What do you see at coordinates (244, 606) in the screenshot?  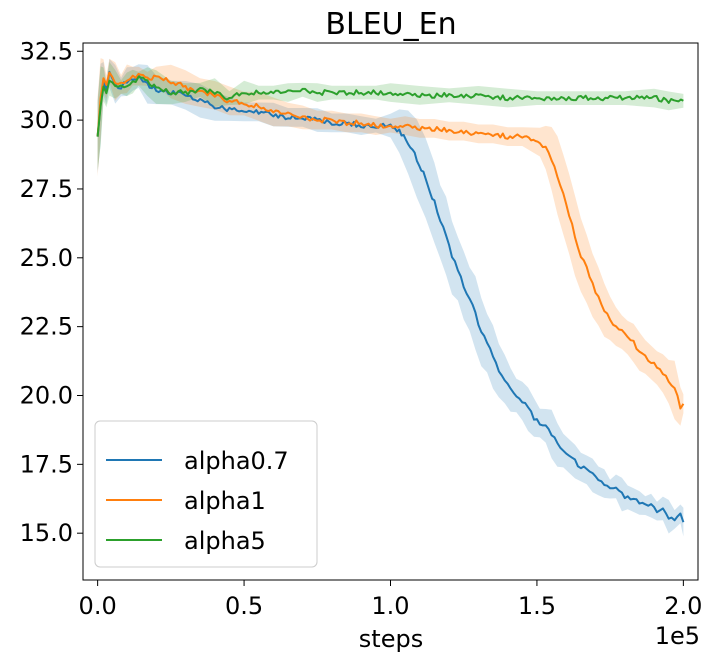 I see `x-tick-label: 0.5` at bounding box center [244, 606].